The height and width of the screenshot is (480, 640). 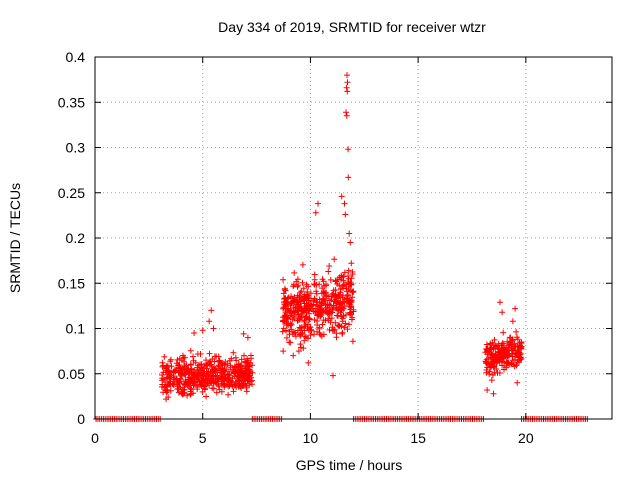 I want to click on x-axis-label: GPS time / hours, so click(x=349, y=465).